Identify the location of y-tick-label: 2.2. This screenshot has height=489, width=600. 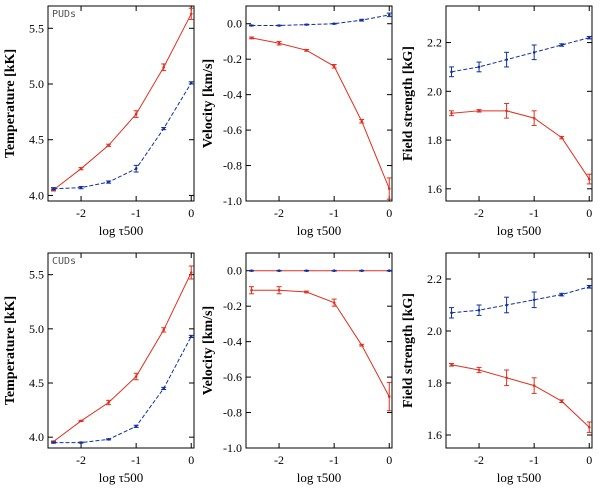
(434, 279).